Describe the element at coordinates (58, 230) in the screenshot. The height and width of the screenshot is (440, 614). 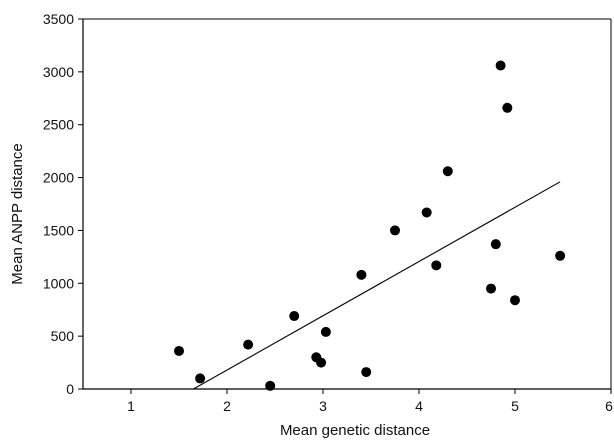
I see `y-tick-label: 1500` at that location.